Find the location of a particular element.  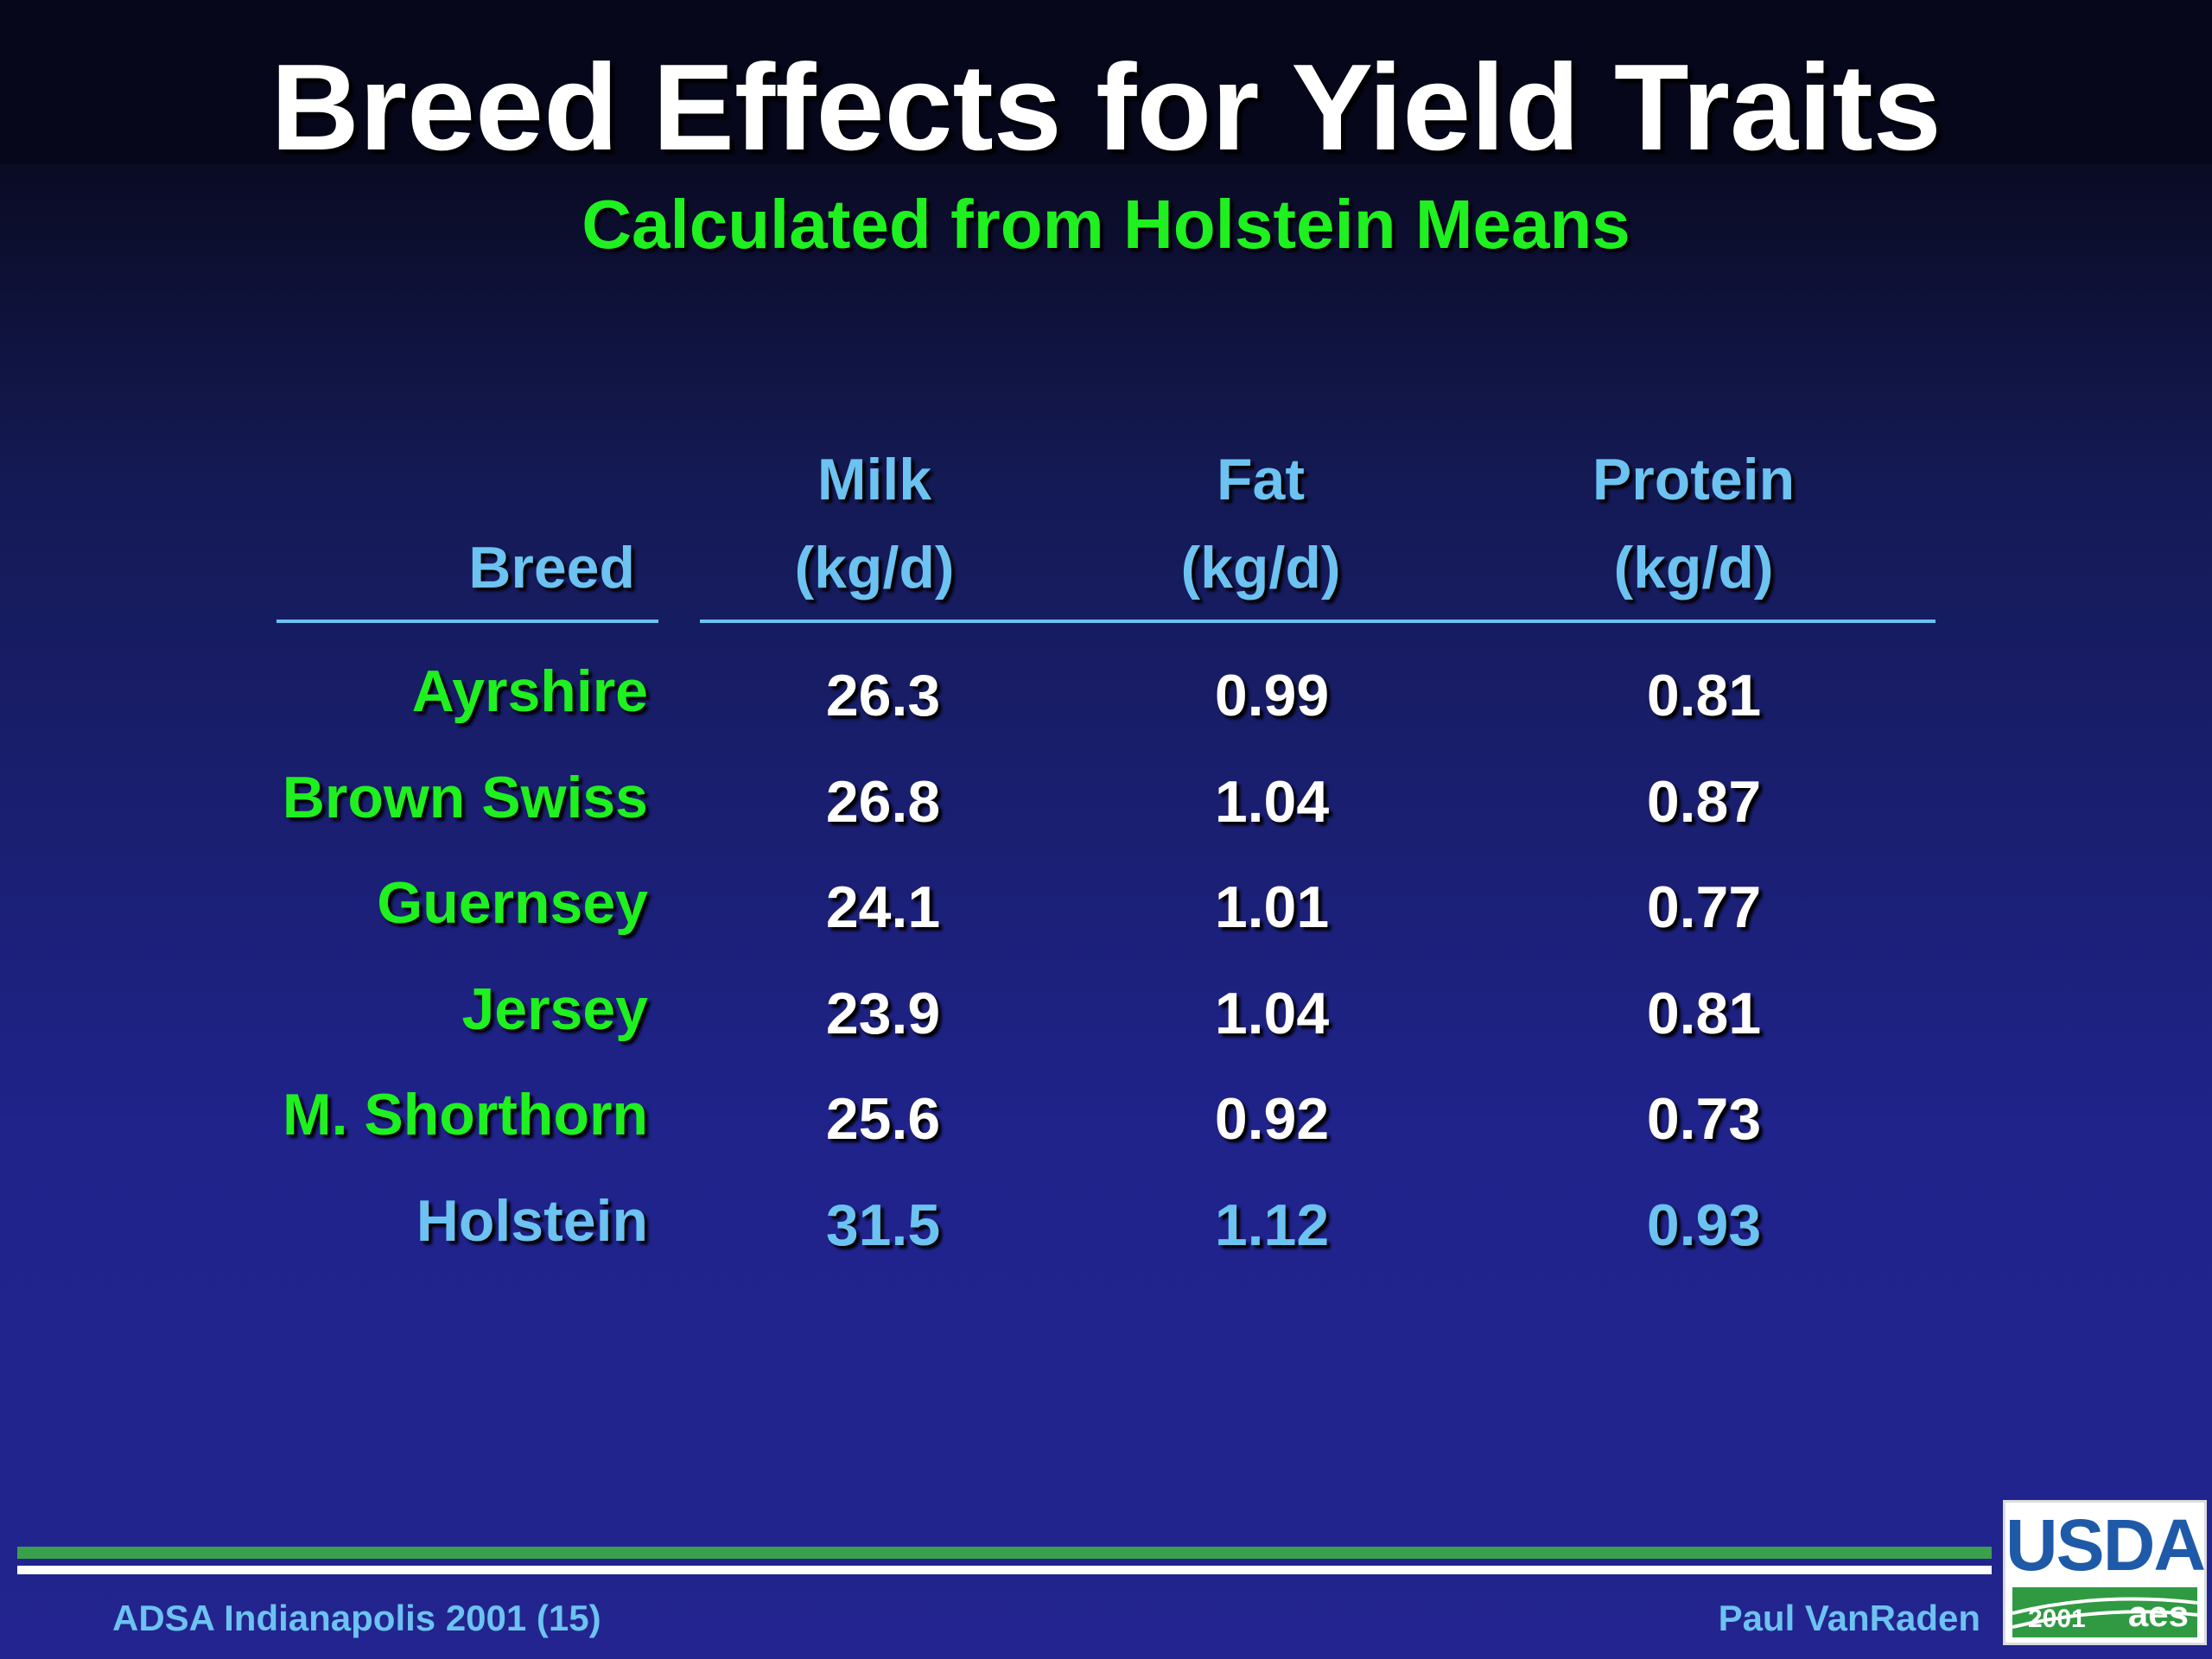

header-protein-unit: (kg/d) is located at coordinates (1693, 568).